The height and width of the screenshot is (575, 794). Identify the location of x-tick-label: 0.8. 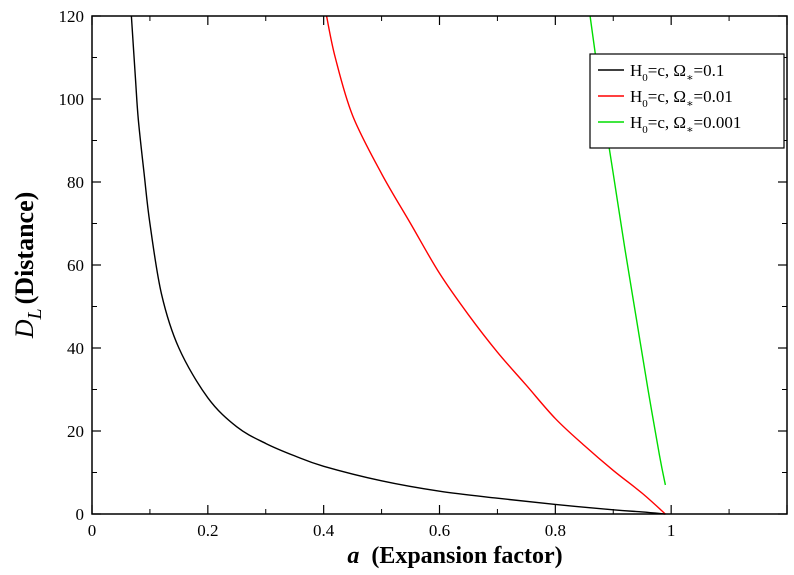
(555, 530).